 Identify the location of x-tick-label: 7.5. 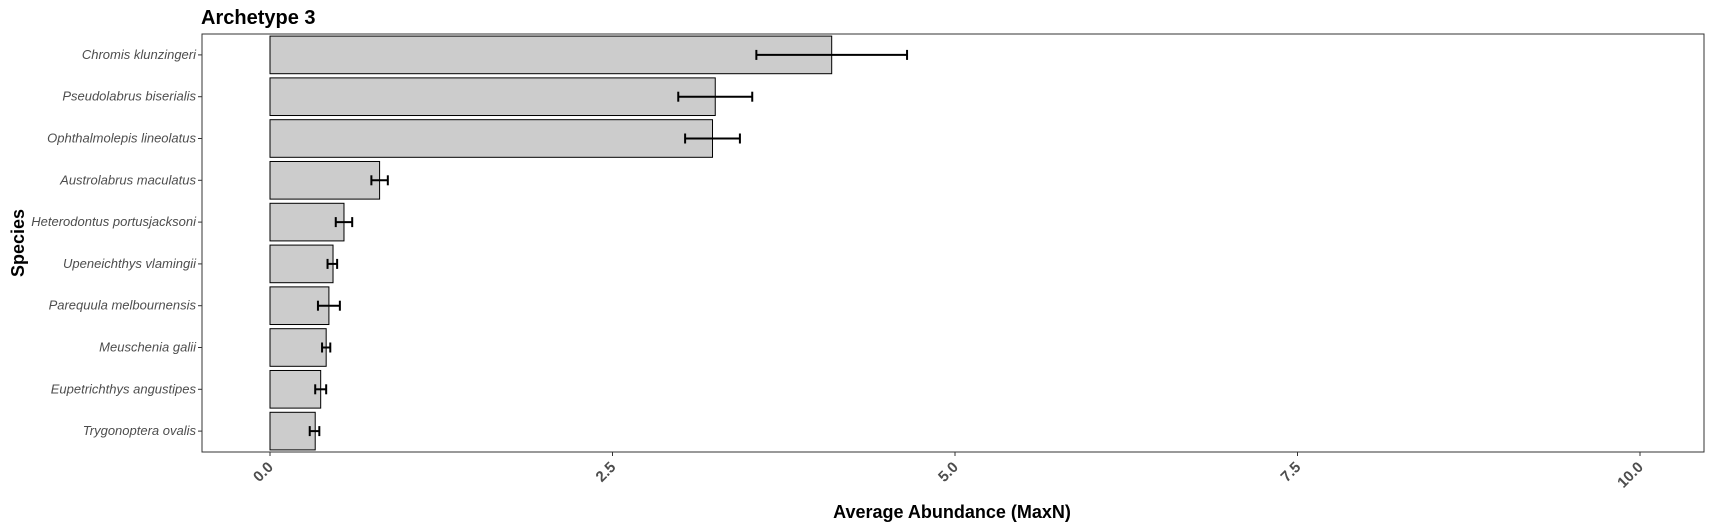
(1291, 472).